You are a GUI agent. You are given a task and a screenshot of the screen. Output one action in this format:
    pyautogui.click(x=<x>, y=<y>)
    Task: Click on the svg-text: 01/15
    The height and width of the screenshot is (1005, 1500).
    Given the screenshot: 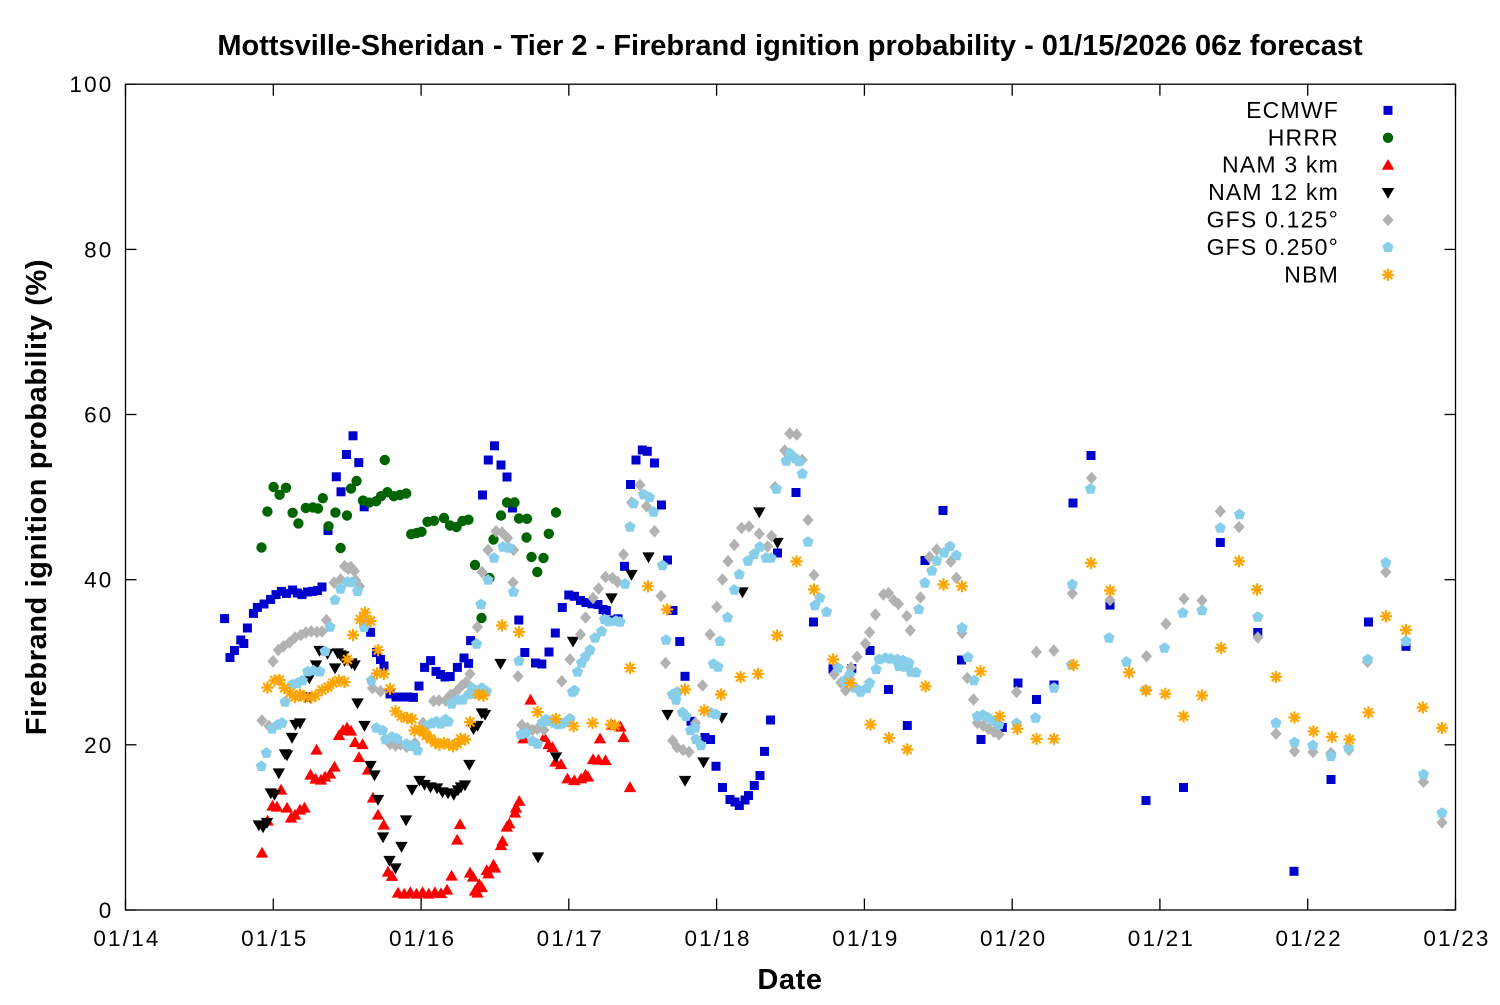 What is the action you would take?
    pyautogui.click(x=274, y=938)
    